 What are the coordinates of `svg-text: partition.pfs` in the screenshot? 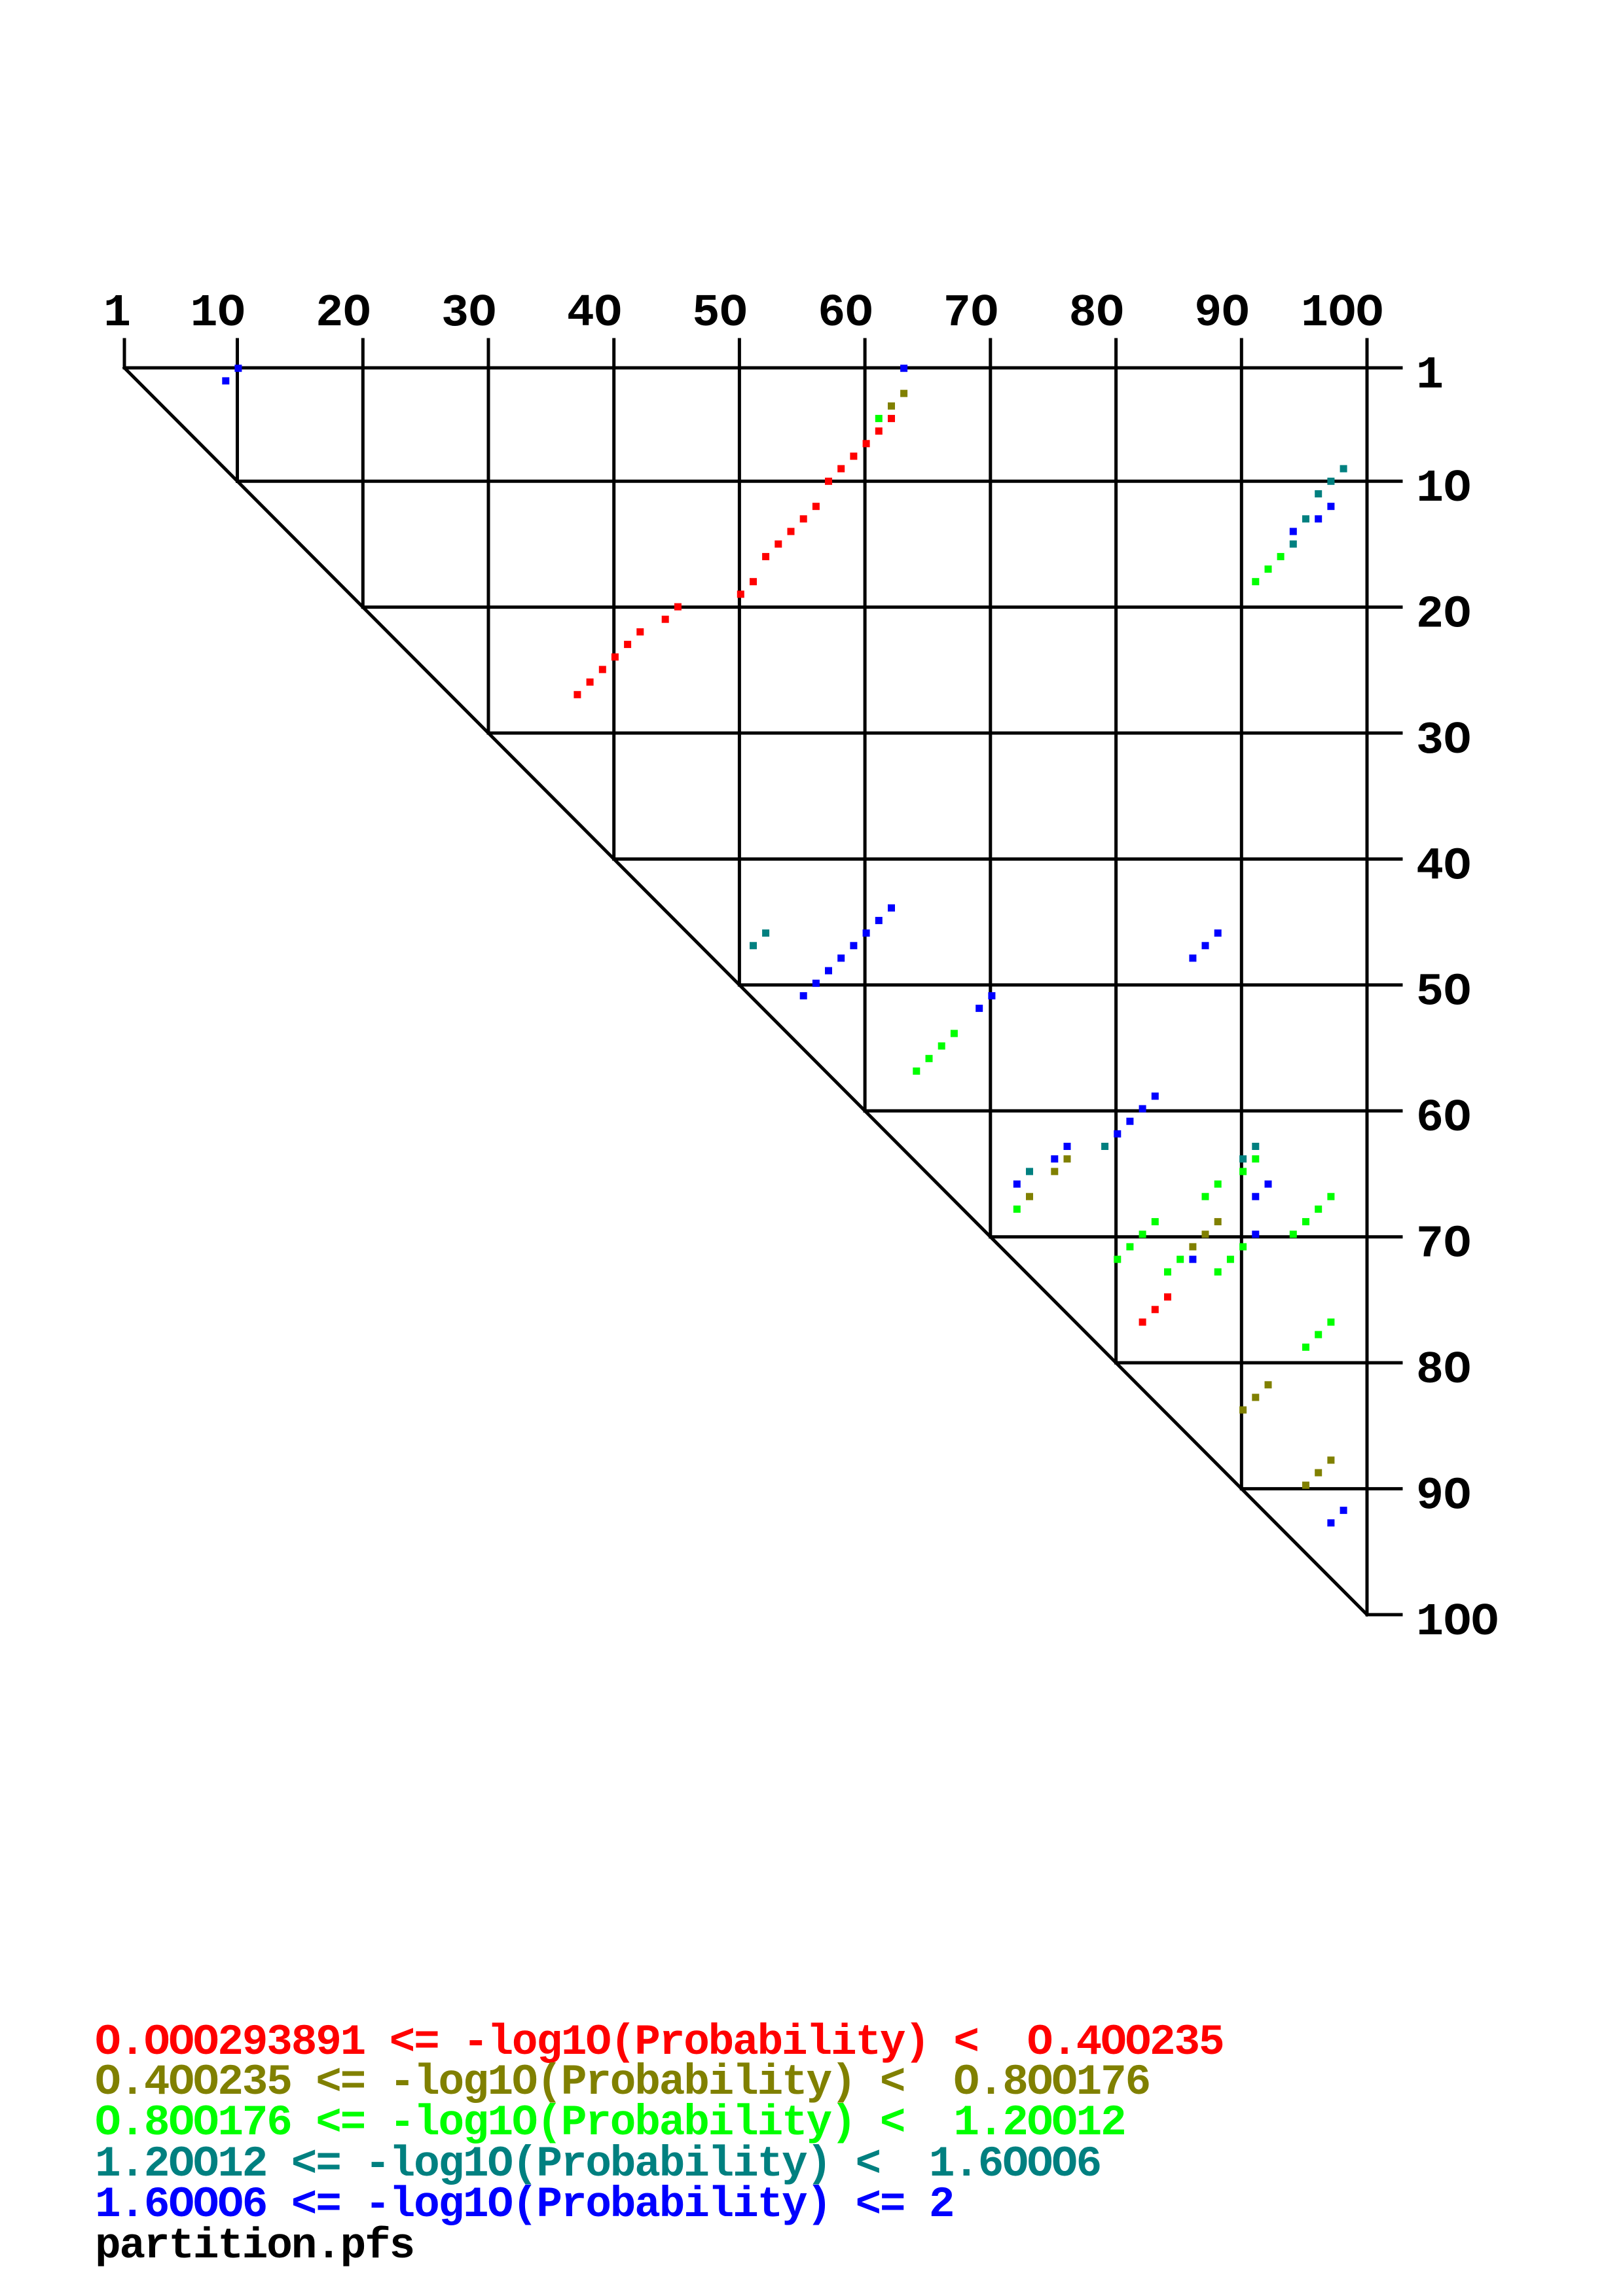 It's located at (254, 2245).